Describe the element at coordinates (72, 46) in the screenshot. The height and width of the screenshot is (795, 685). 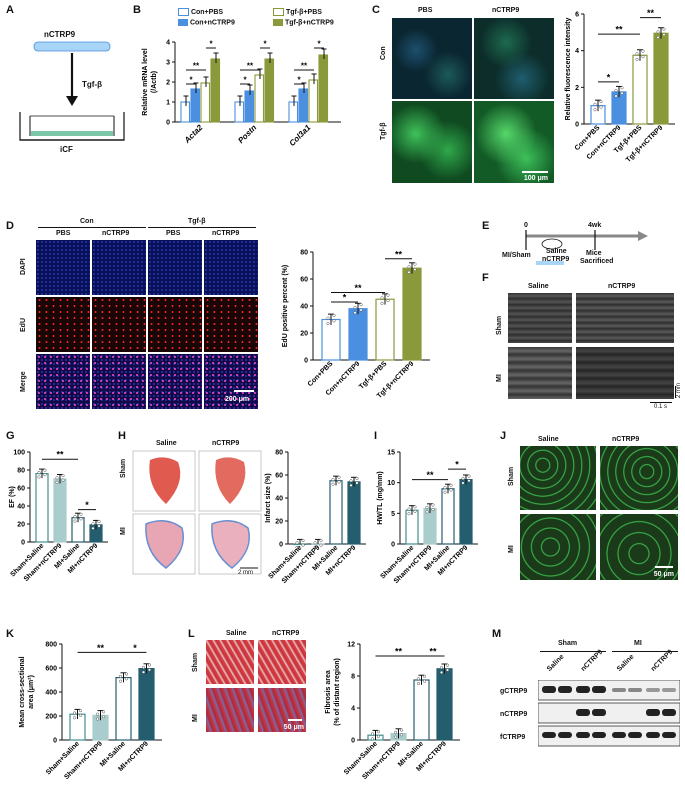
I see `nctrp9-tube` at that location.